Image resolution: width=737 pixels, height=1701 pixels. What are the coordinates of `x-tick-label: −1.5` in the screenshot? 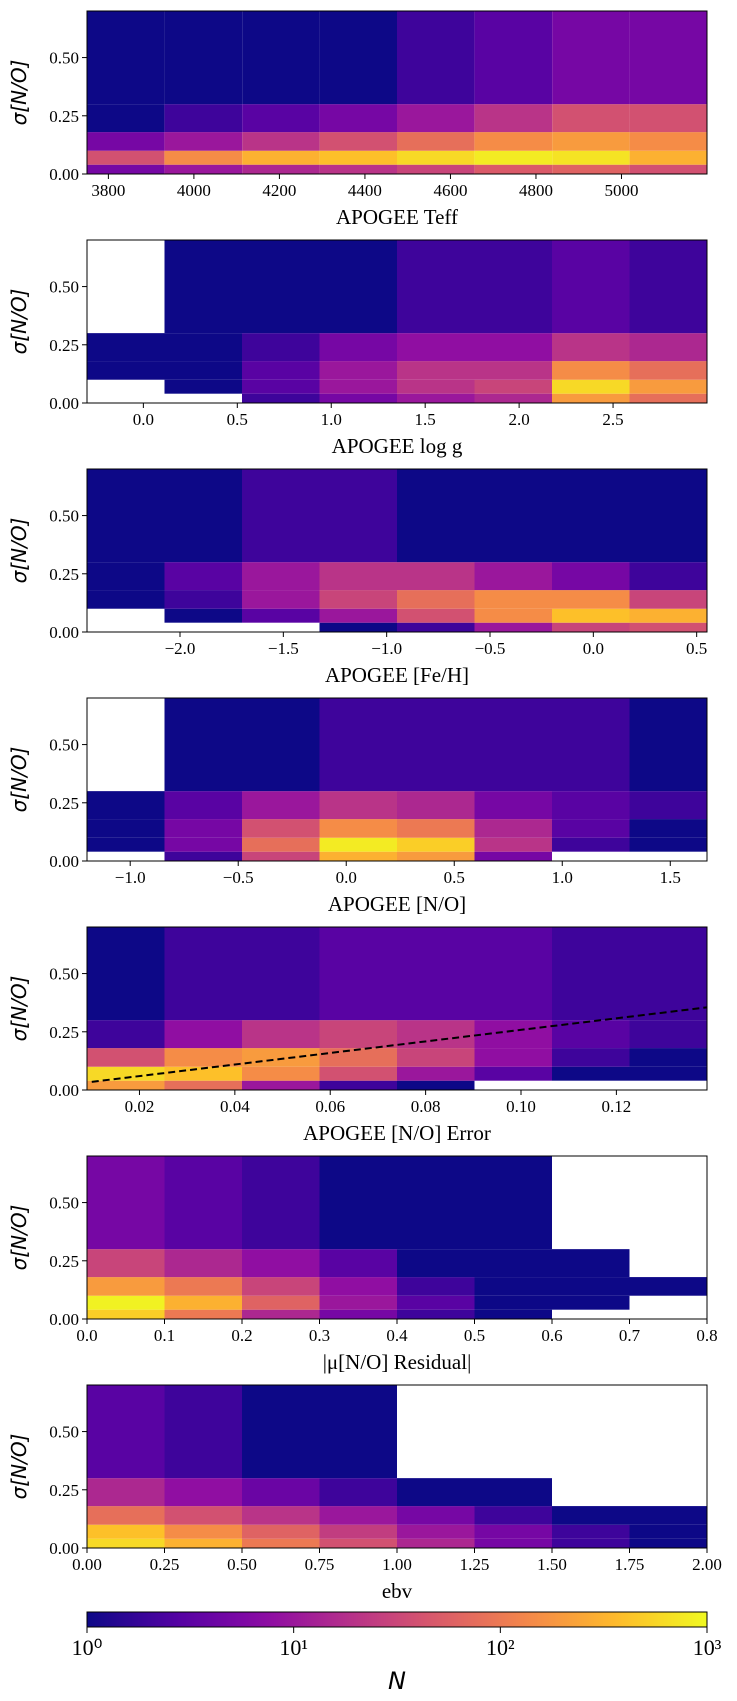 It's located at (283, 648).